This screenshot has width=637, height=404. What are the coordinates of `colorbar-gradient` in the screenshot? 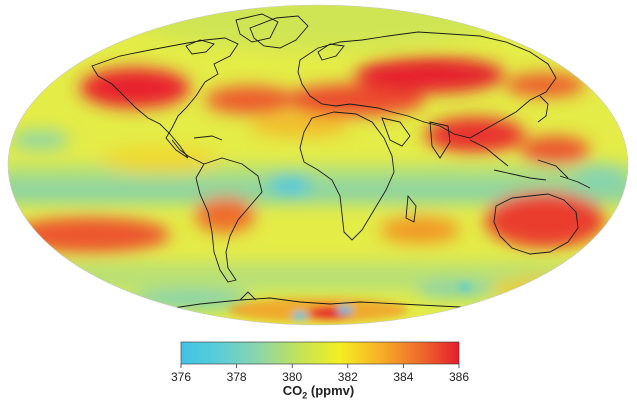 It's located at (320, 353).